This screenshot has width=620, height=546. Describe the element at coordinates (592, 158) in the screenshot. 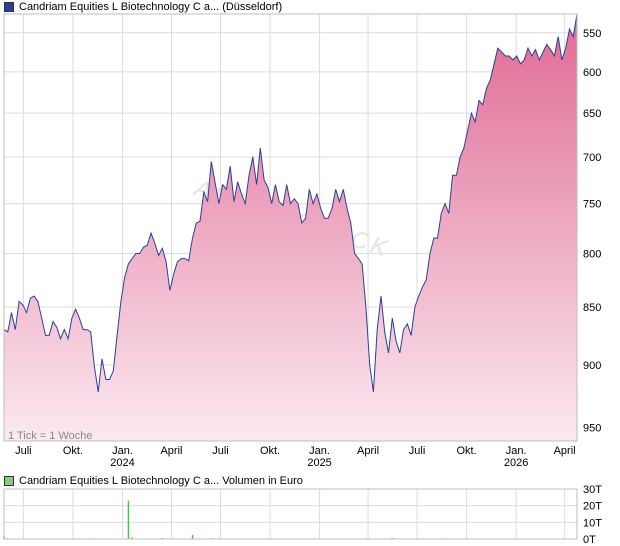

I see `price-y-tick-label: 700` at that location.